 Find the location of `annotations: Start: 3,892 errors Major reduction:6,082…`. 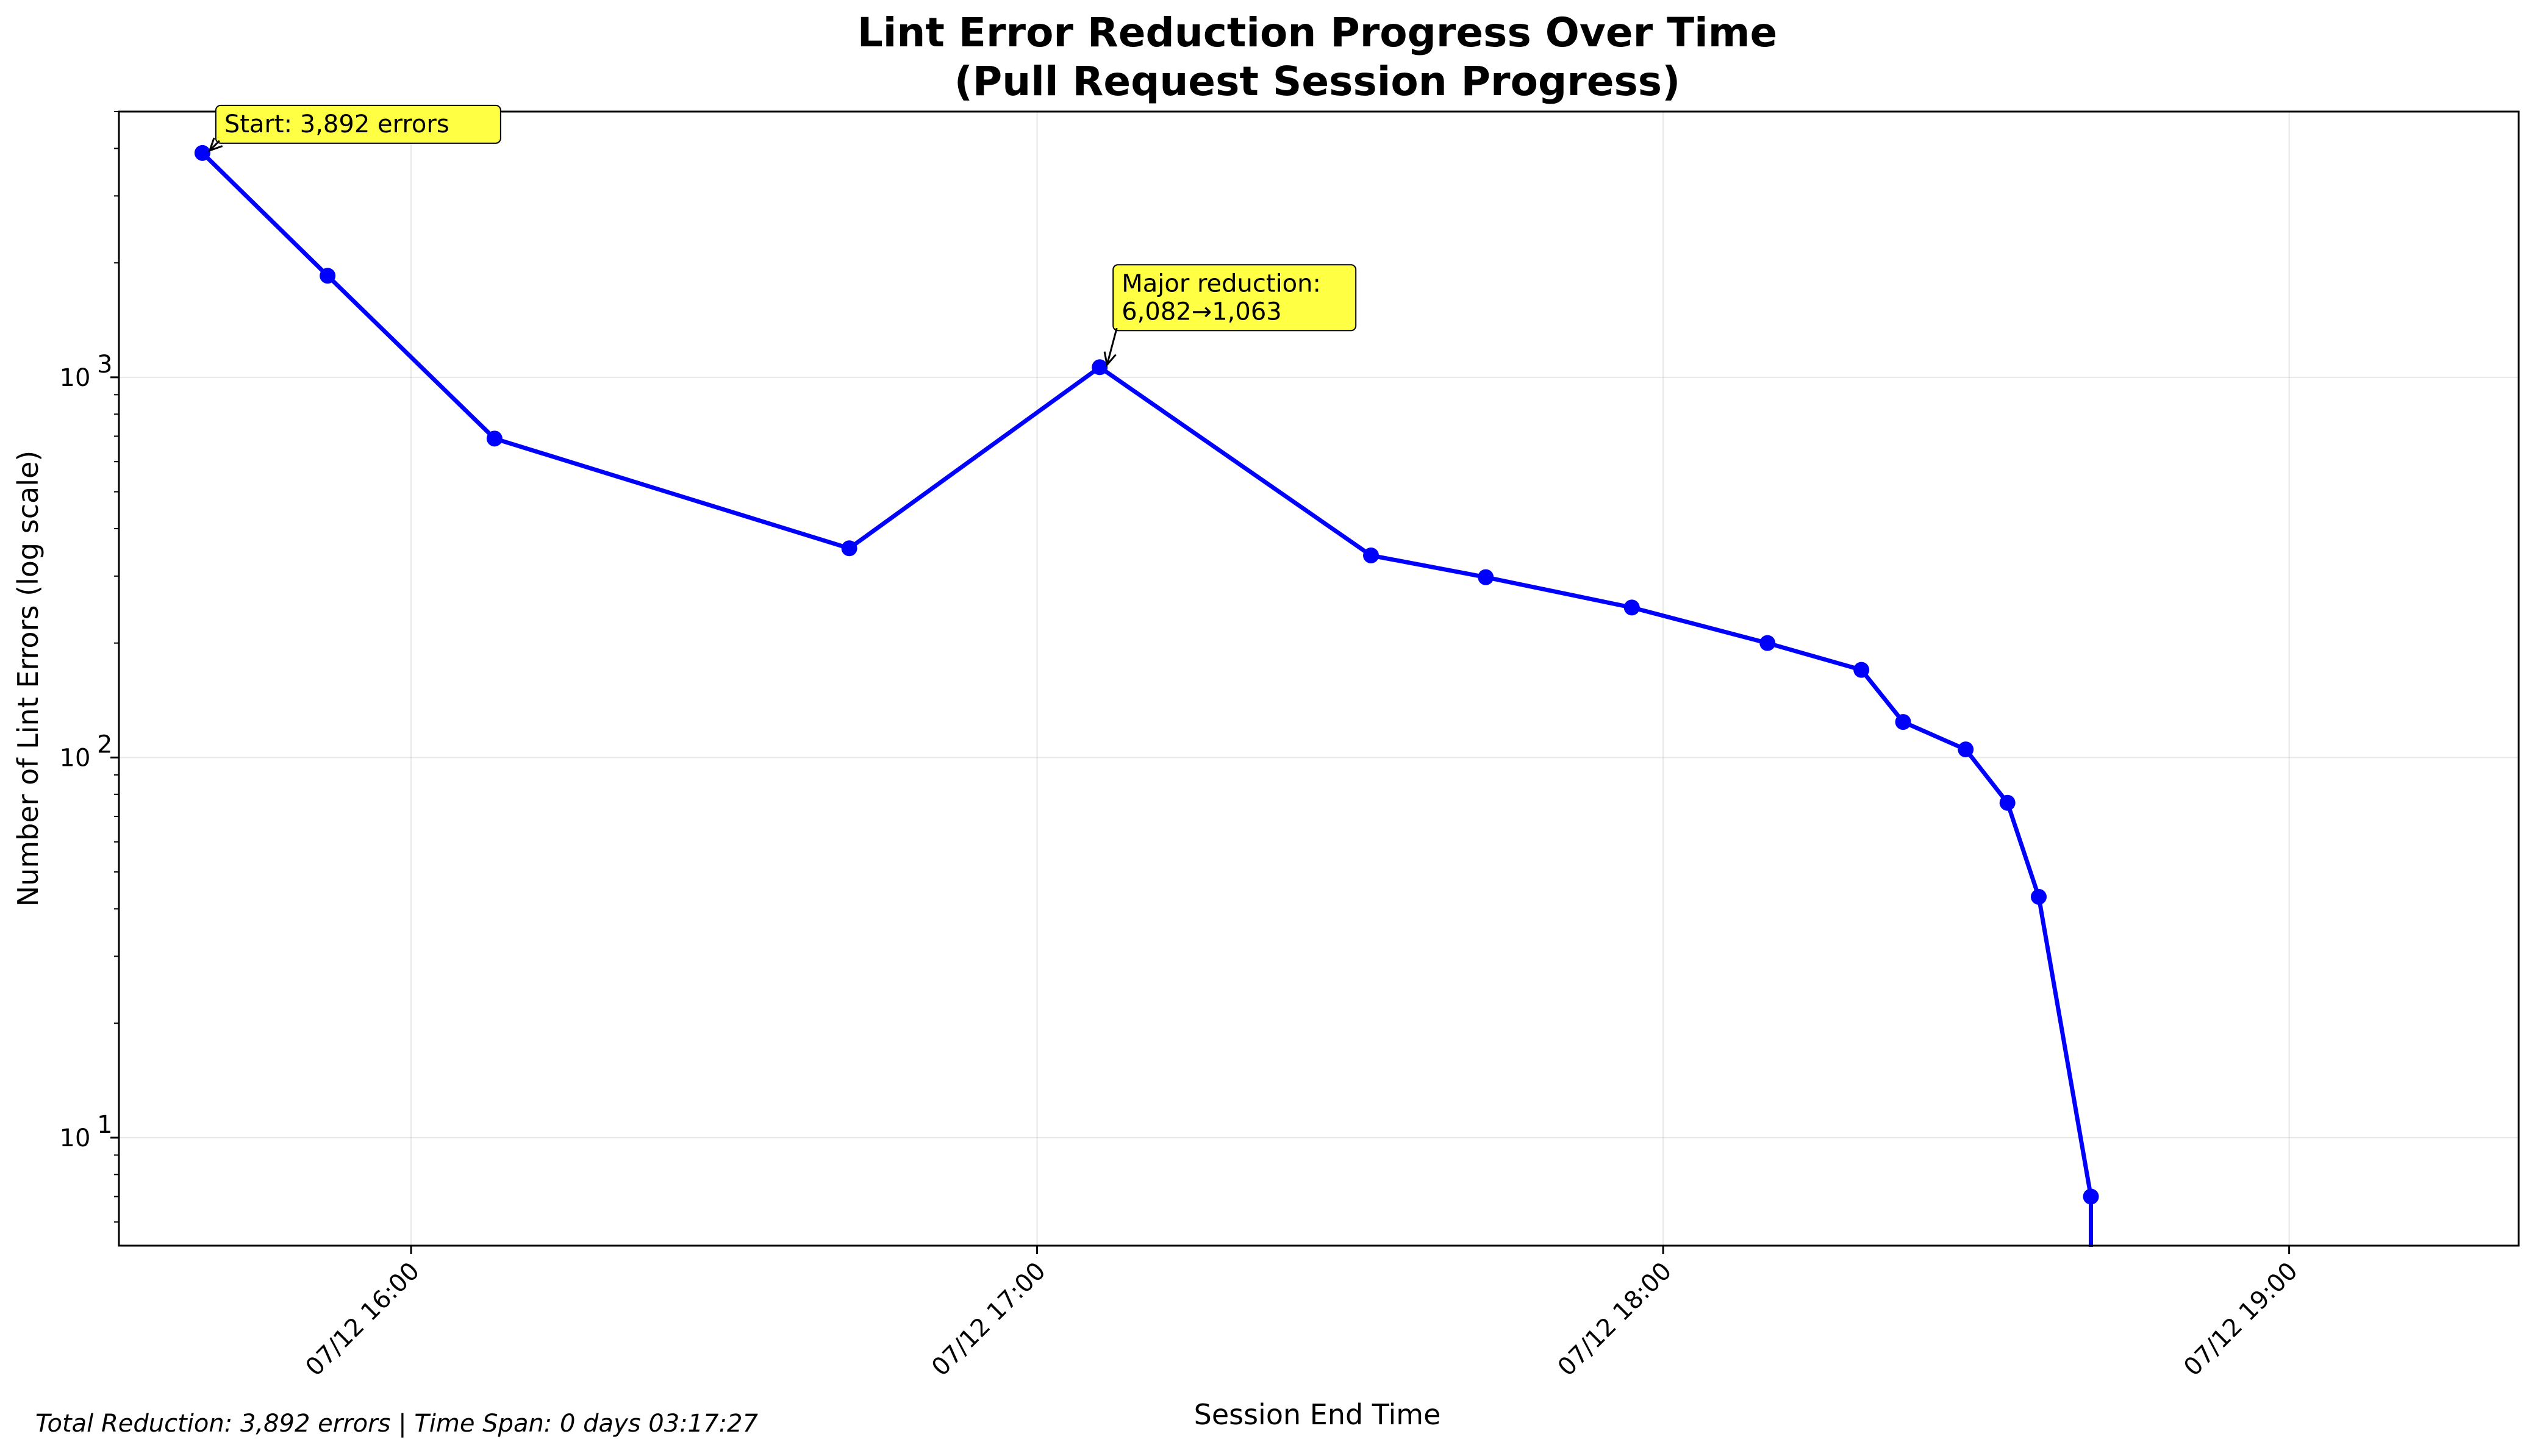

annotations: Start: 3,892 errors Major reduction:6,082… is located at coordinates (782, 235).